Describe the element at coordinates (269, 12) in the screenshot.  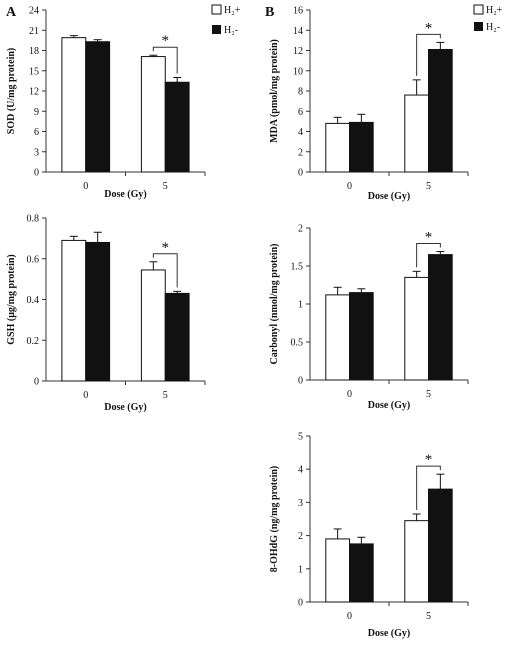
I see `panel-letter-b: B` at that location.